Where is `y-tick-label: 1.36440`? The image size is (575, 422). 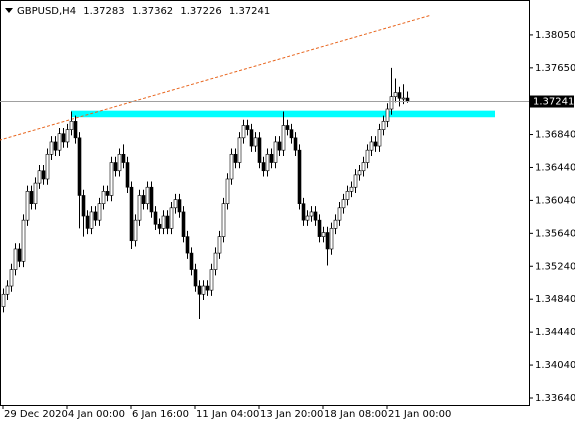
y-tick-label: 1.36440 is located at coordinates (555, 167).